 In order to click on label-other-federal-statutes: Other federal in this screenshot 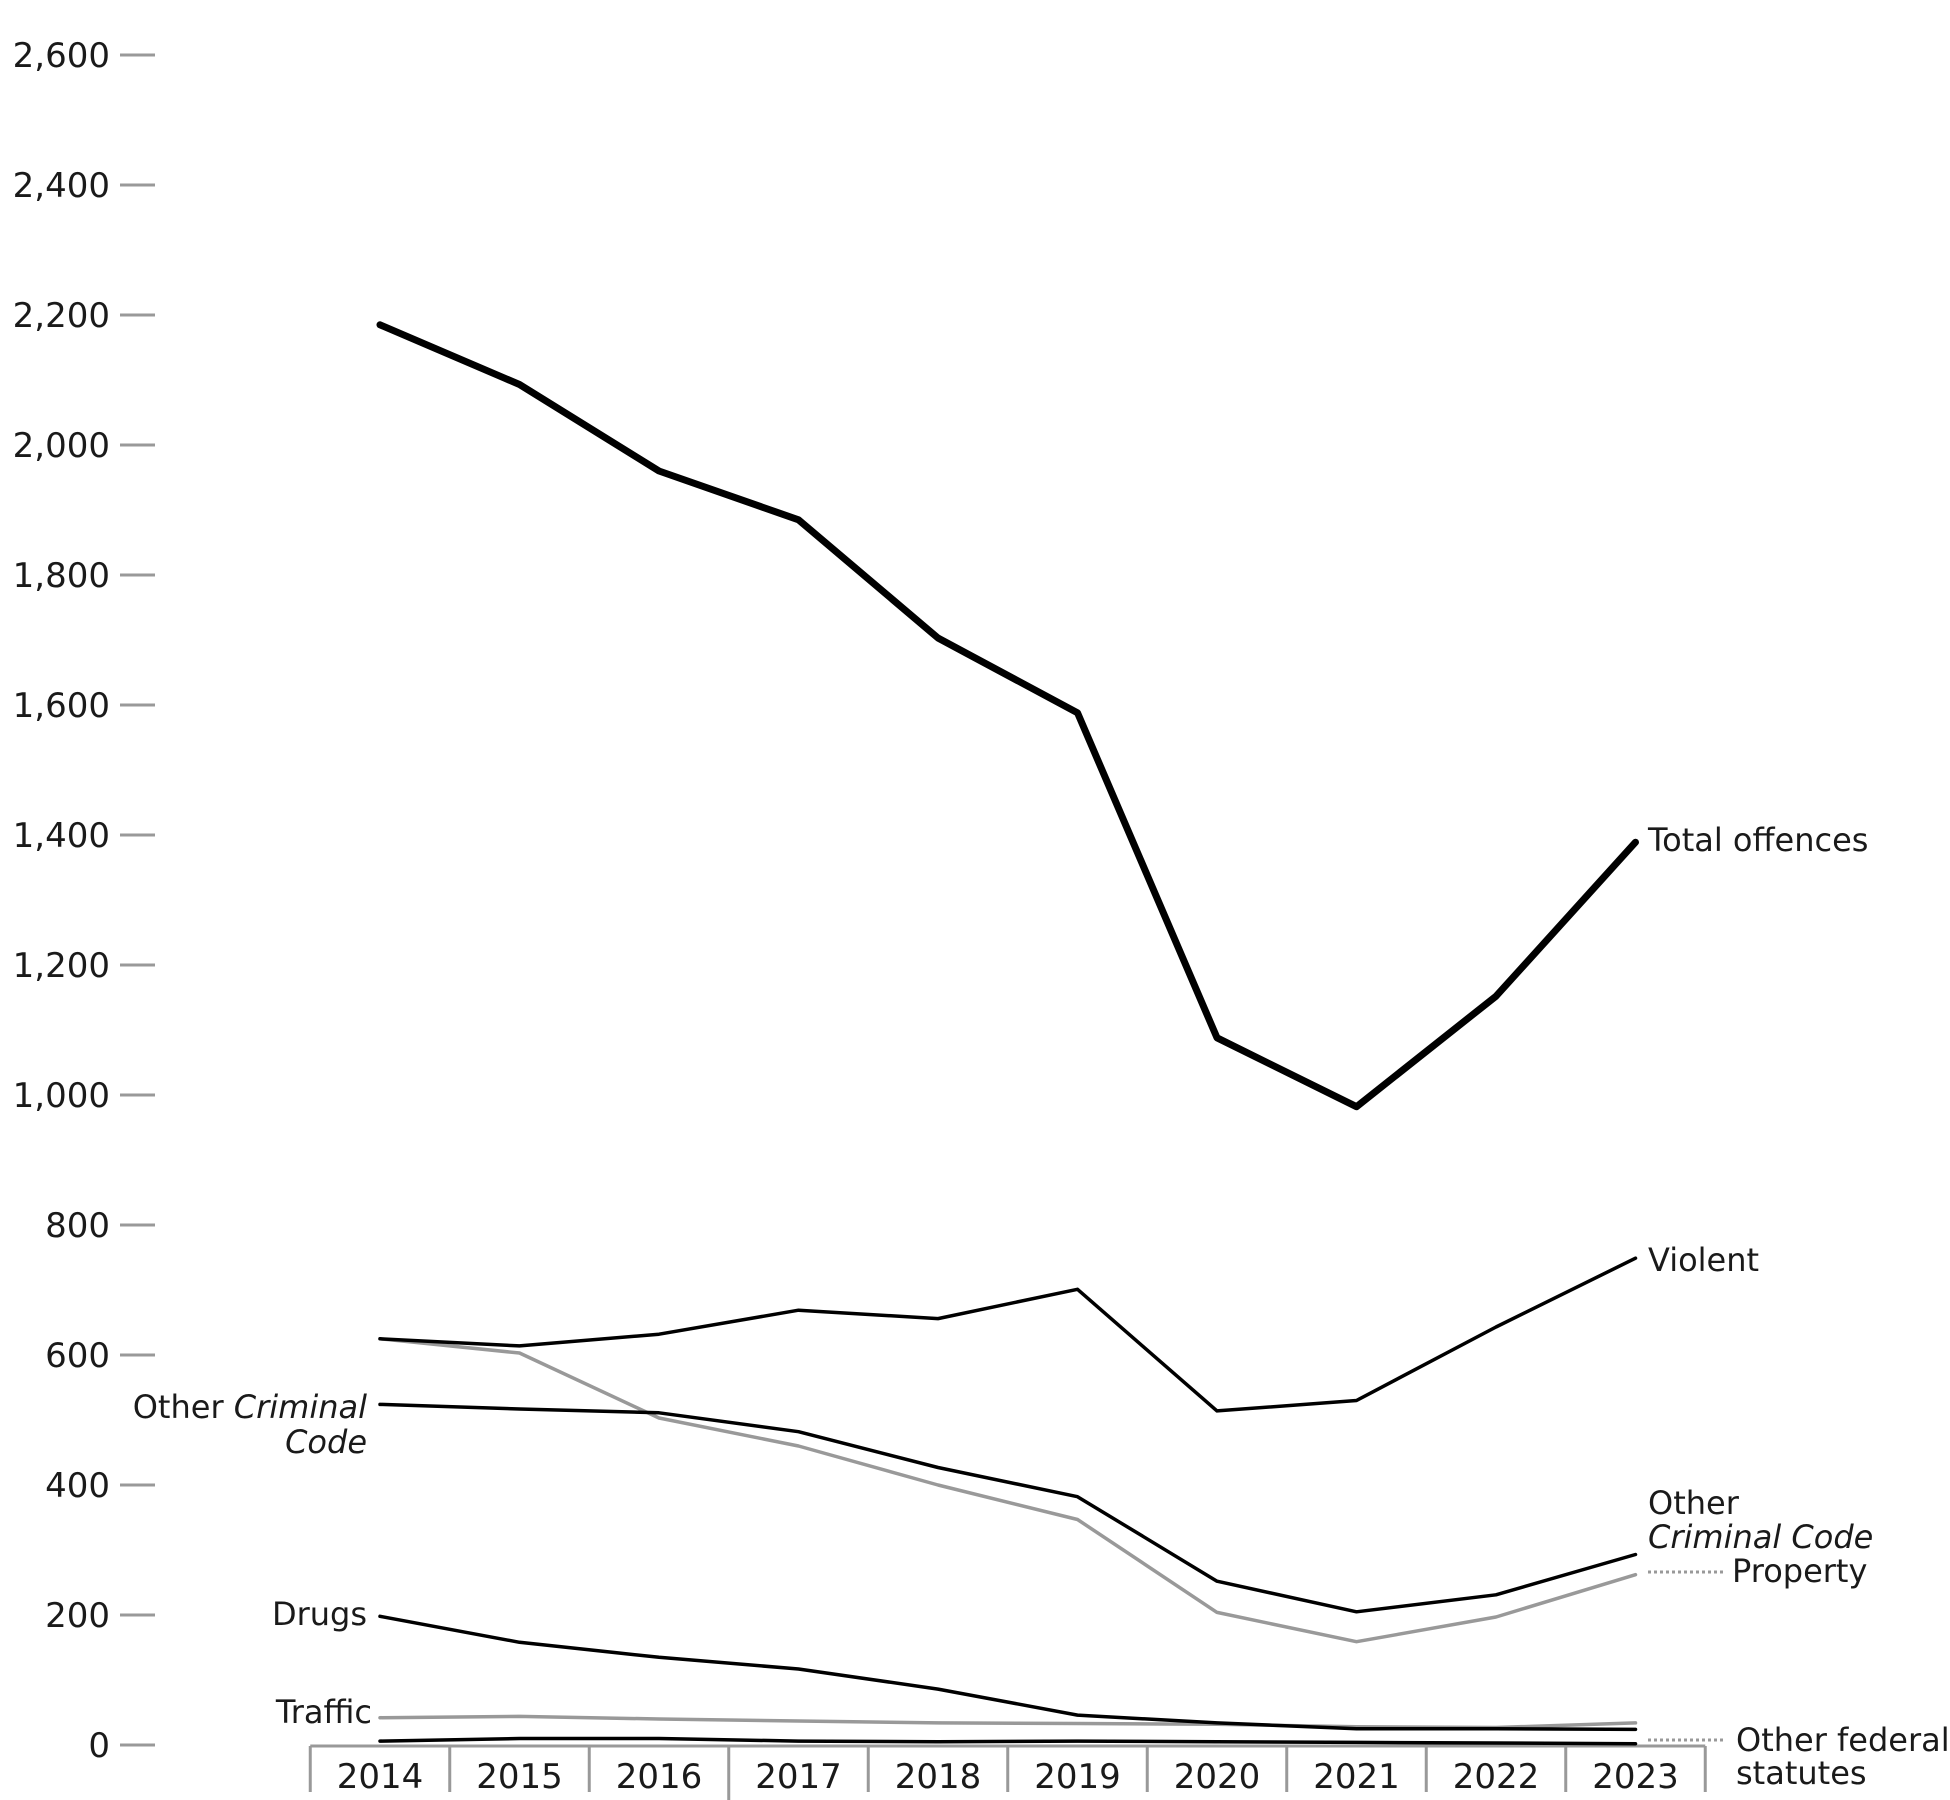, I will do `click(1843, 1740)`.